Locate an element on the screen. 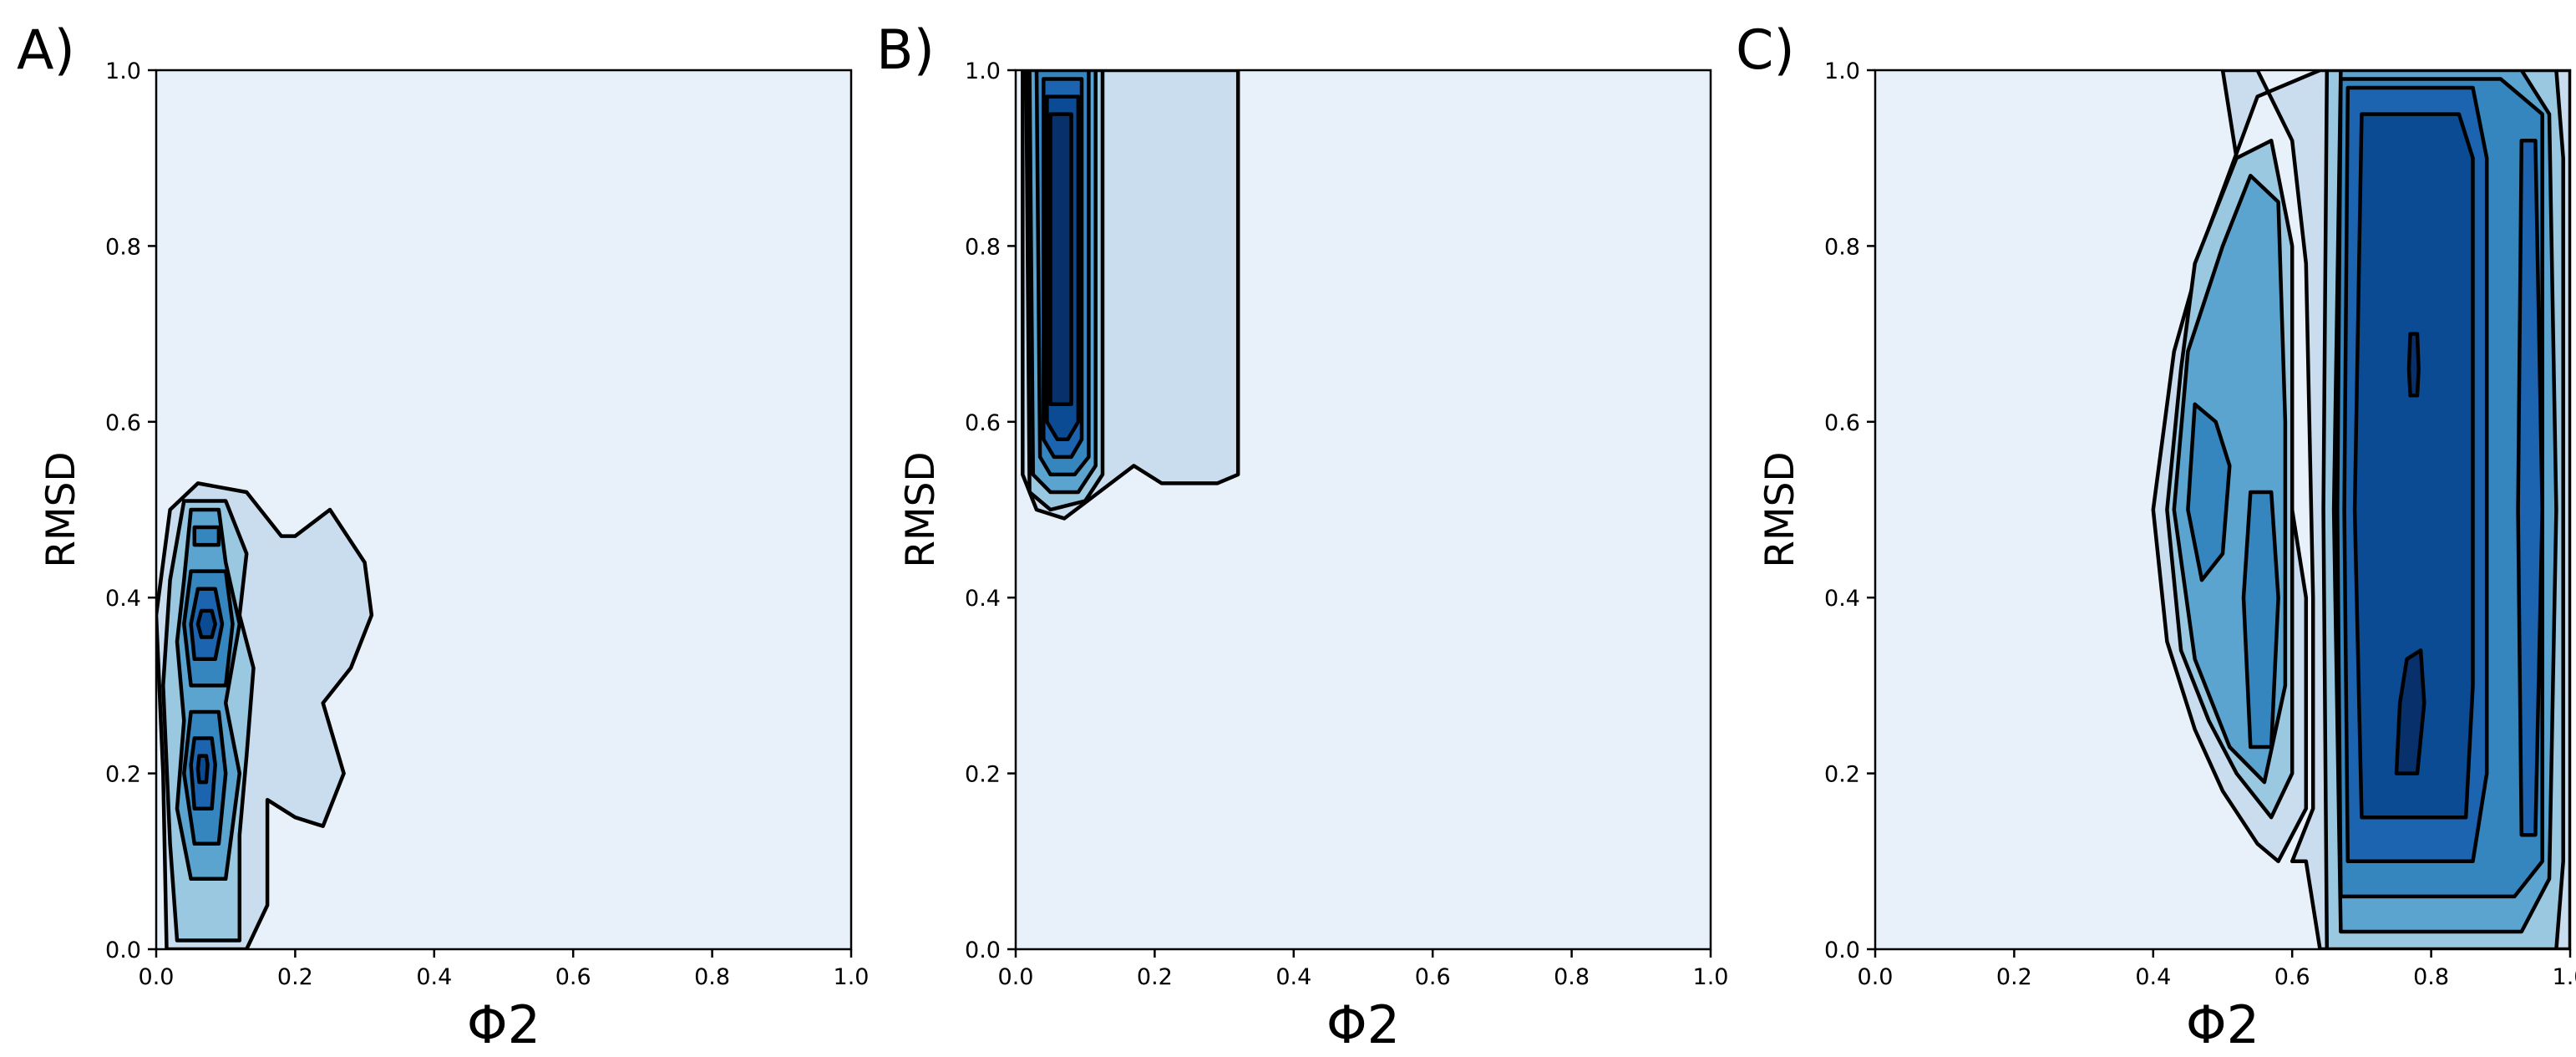 Image resolution: width=2576 pixels, height=1057 pixels. panel-letter: A) is located at coordinates (46, 50).